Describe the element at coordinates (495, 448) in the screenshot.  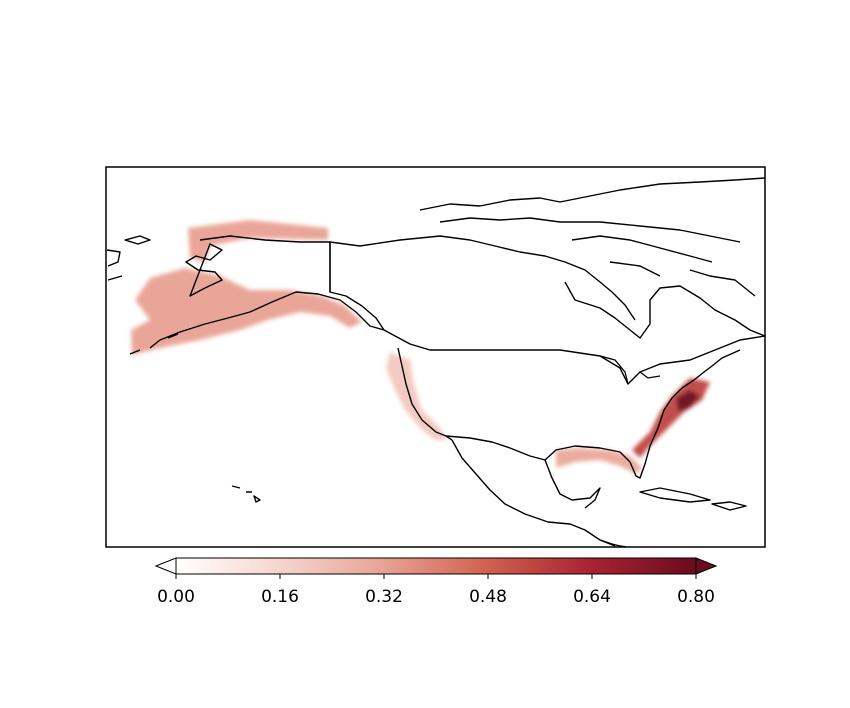
I see `us-mexico-border` at that location.